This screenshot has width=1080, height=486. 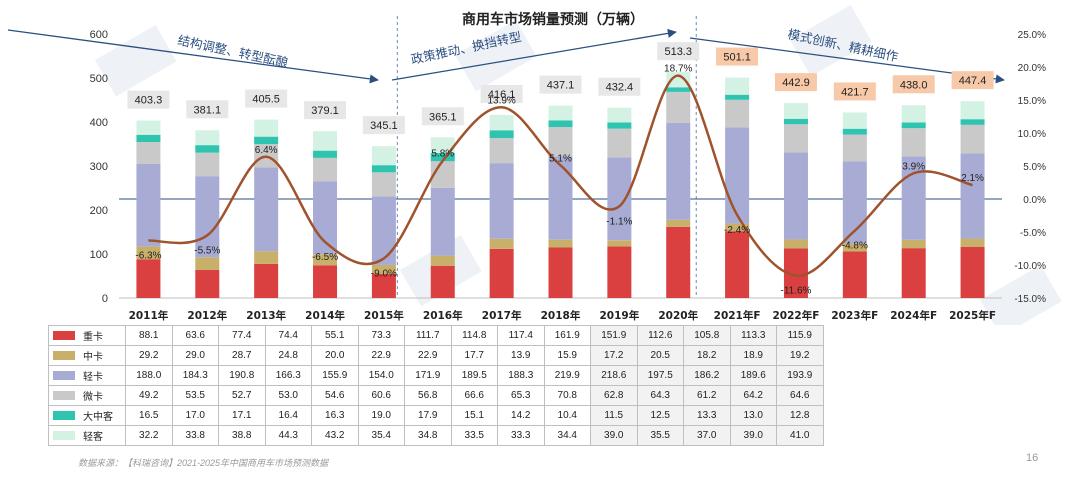 What do you see at coordinates (614, 335) in the screenshot?
I see `table-cell: 151.9` at bounding box center [614, 335].